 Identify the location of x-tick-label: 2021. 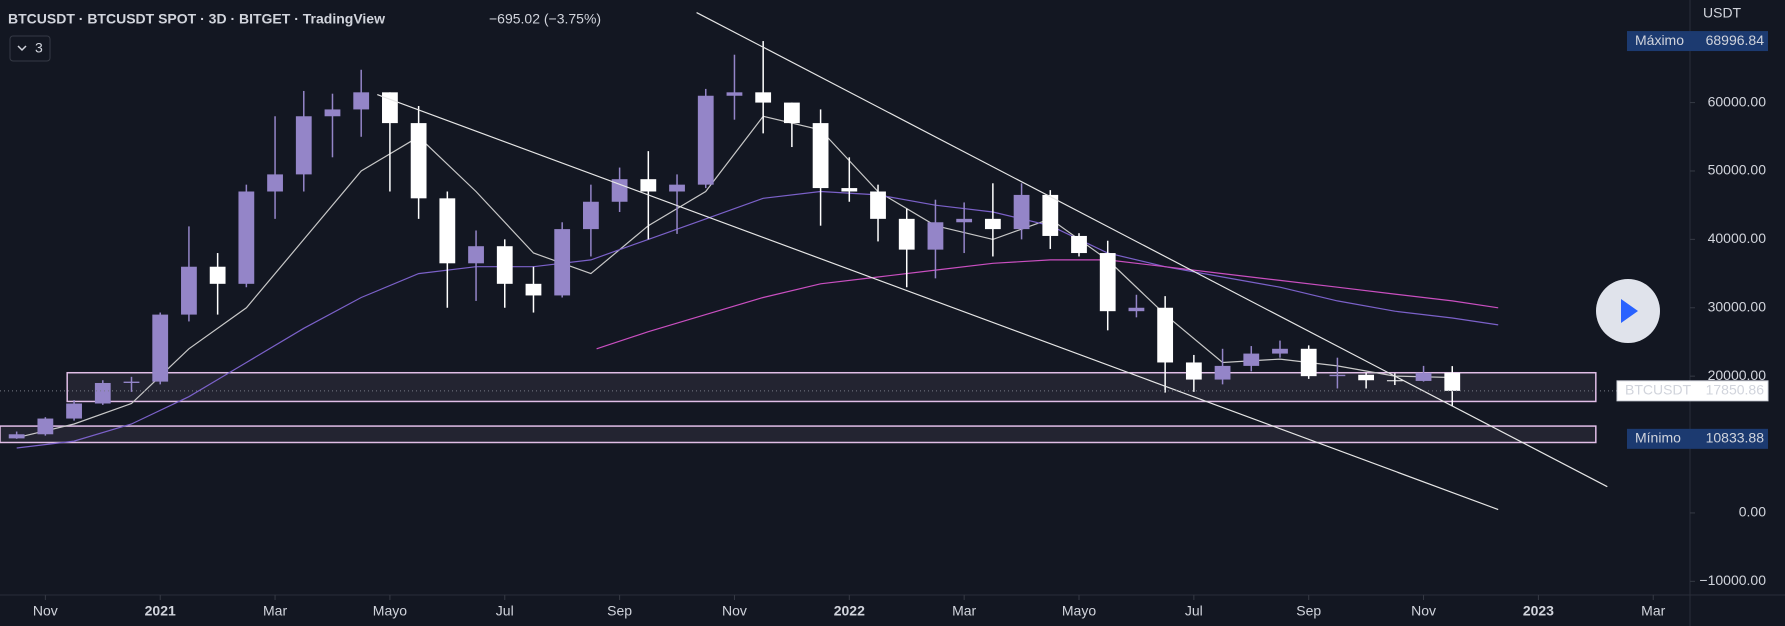
(160, 611).